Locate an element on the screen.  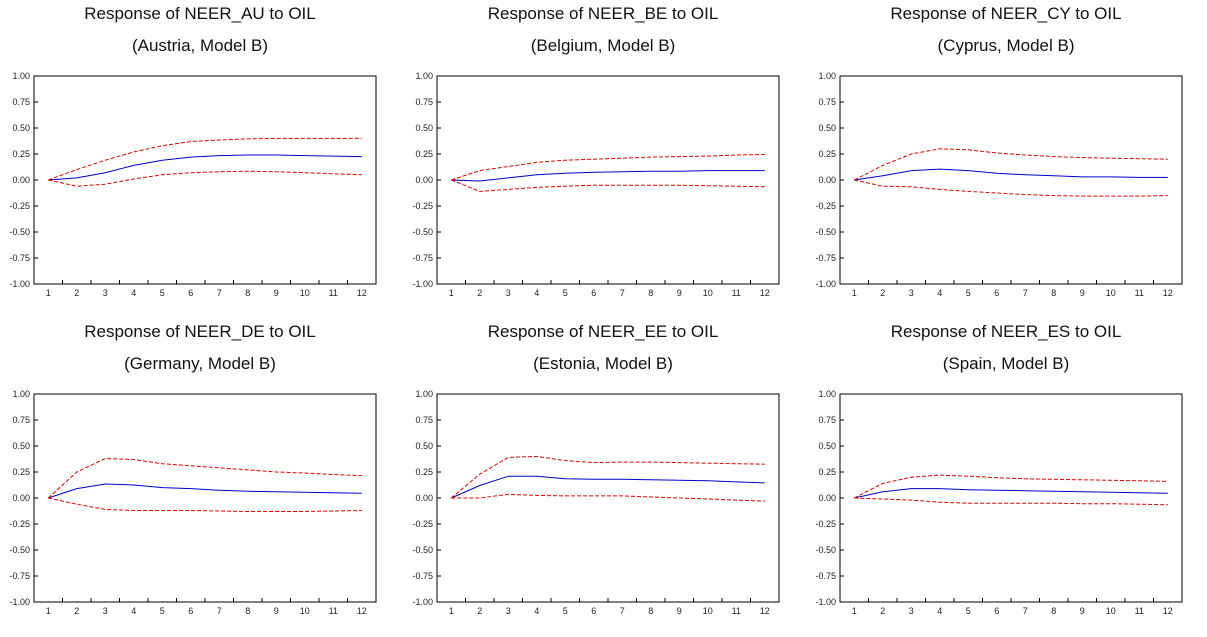
chart-title: Response of NEER_AU to OIL is located at coordinates (200, 13).